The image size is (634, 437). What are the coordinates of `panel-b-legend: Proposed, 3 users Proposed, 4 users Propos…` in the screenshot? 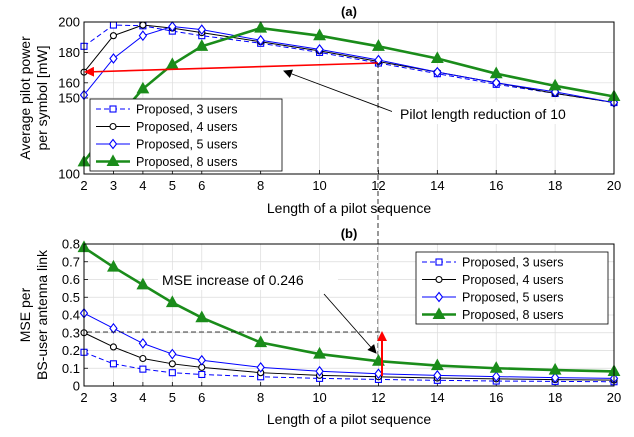 It's located at (512, 288).